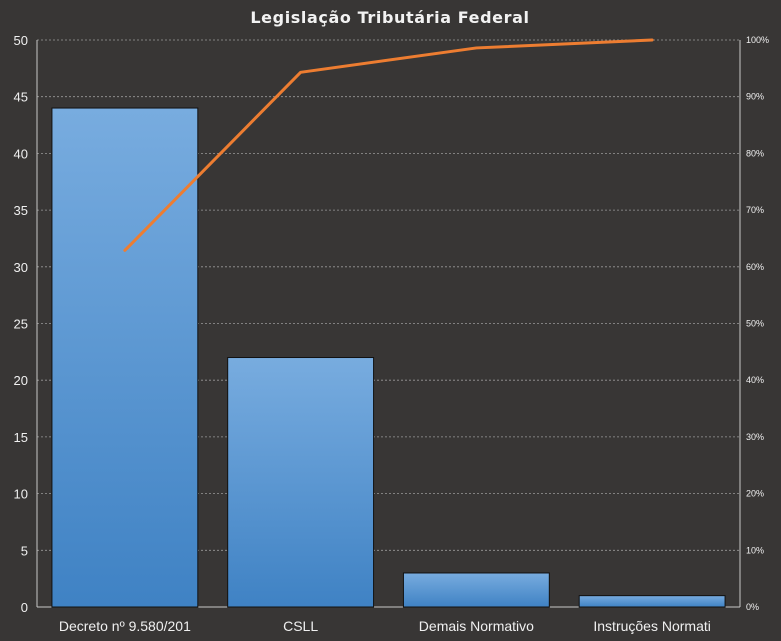 Image resolution: width=781 pixels, height=641 pixels. I want to click on x-tick-label: Instruções Normati, so click(651, 626).